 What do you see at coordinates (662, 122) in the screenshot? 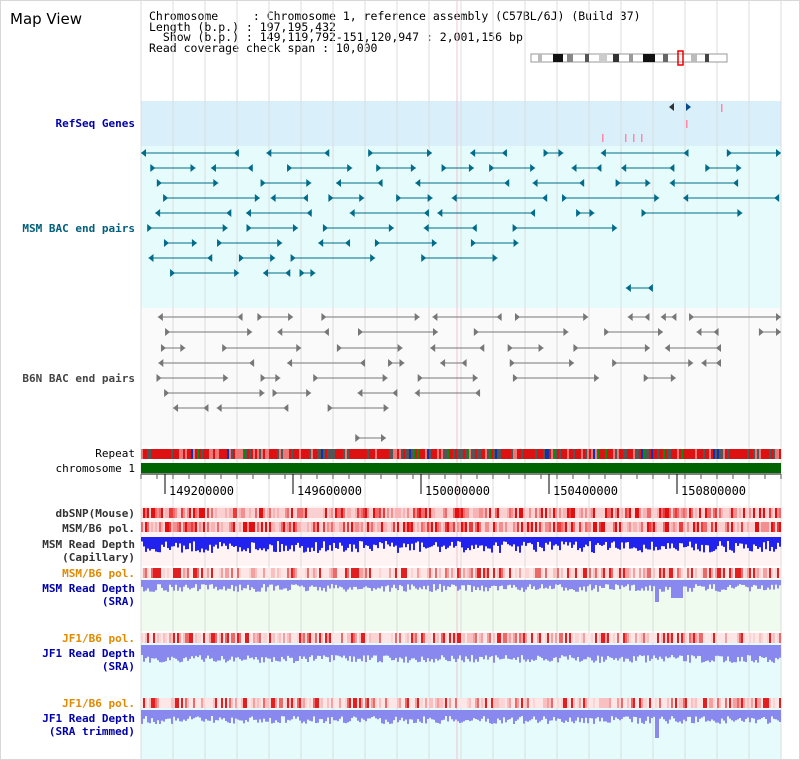
I see `refseq-genes-track` at bounding box center [662, 122].